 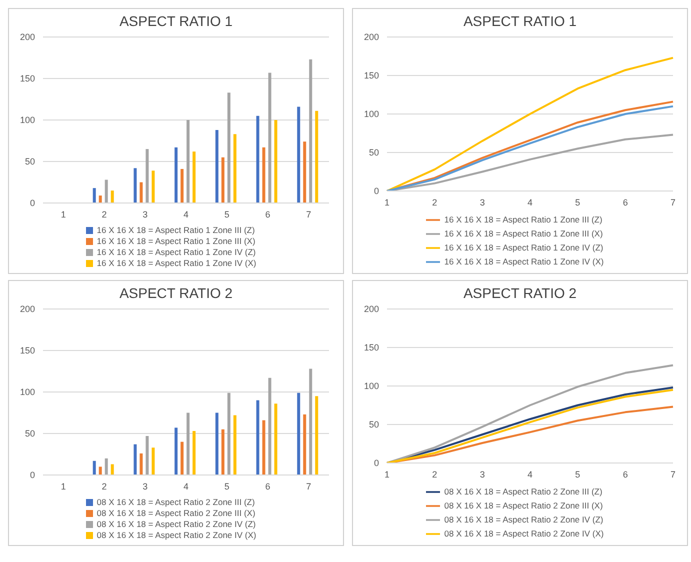 I want to click on legend-label: 08 X 16 X 18 = Aspect Ratio 2 Zone III (X), so click(x=523, y=505).